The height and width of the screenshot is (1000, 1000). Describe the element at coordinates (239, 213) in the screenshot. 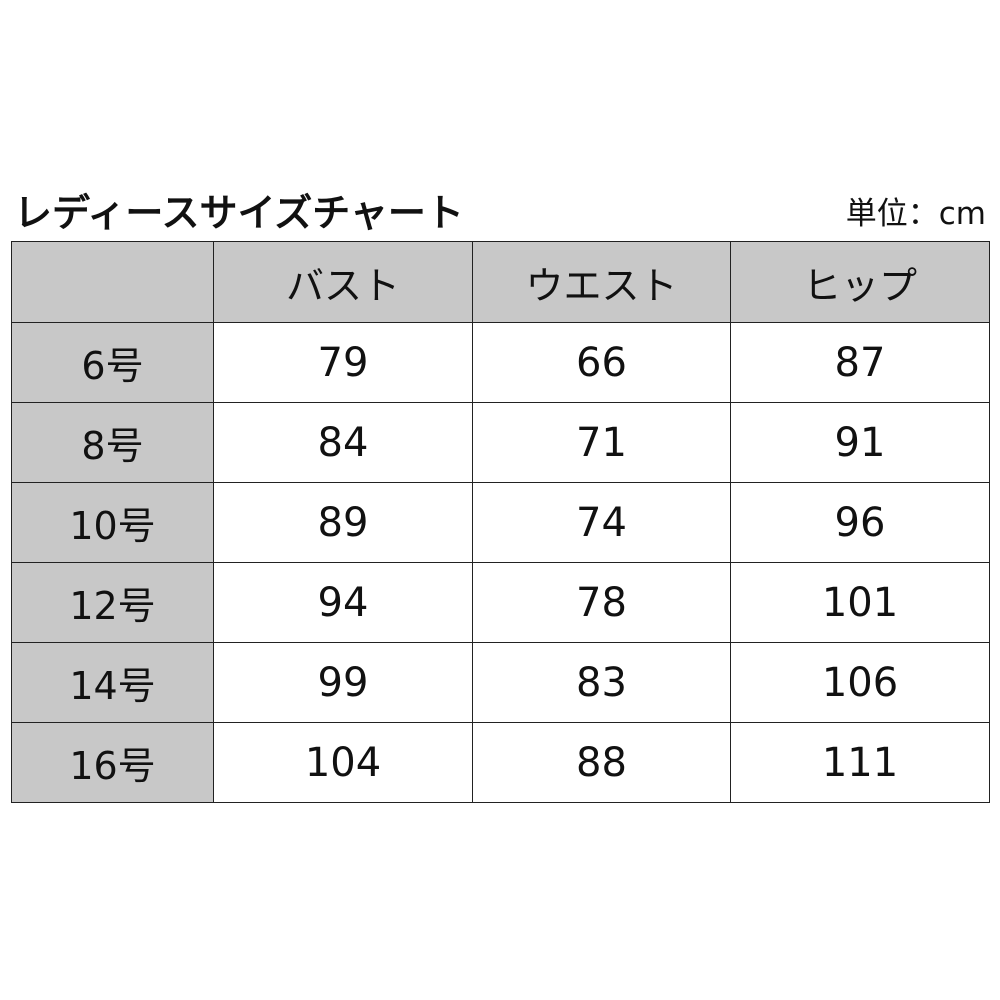

I see `chart-title: レディースサイズチャート` at that location.